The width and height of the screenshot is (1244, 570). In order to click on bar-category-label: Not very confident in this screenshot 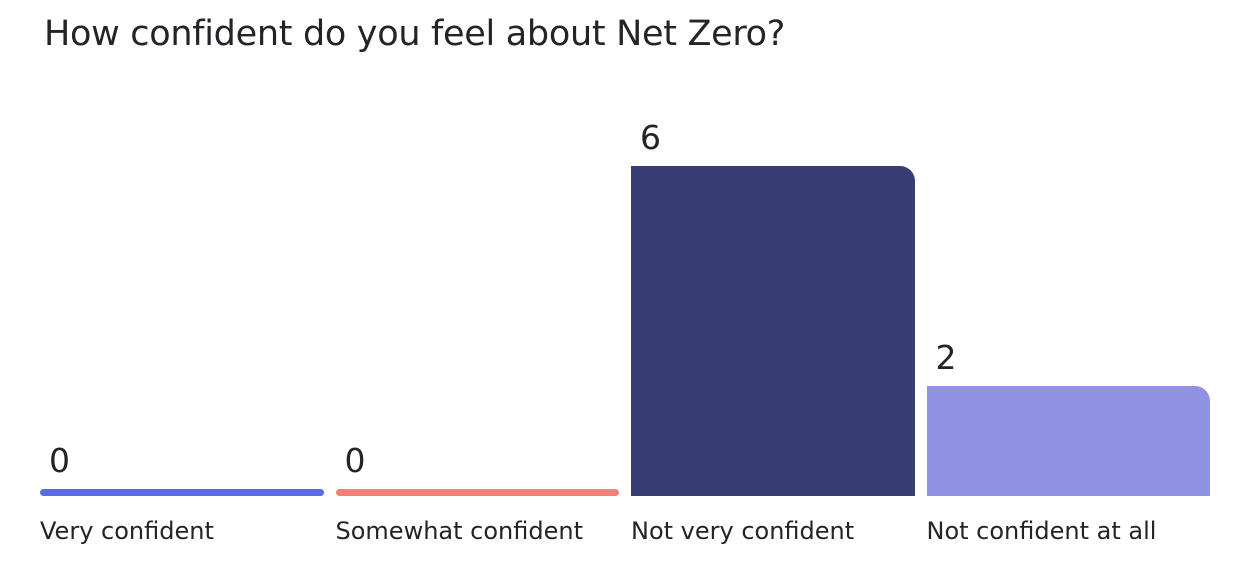, I will do `click(743, 531)`.